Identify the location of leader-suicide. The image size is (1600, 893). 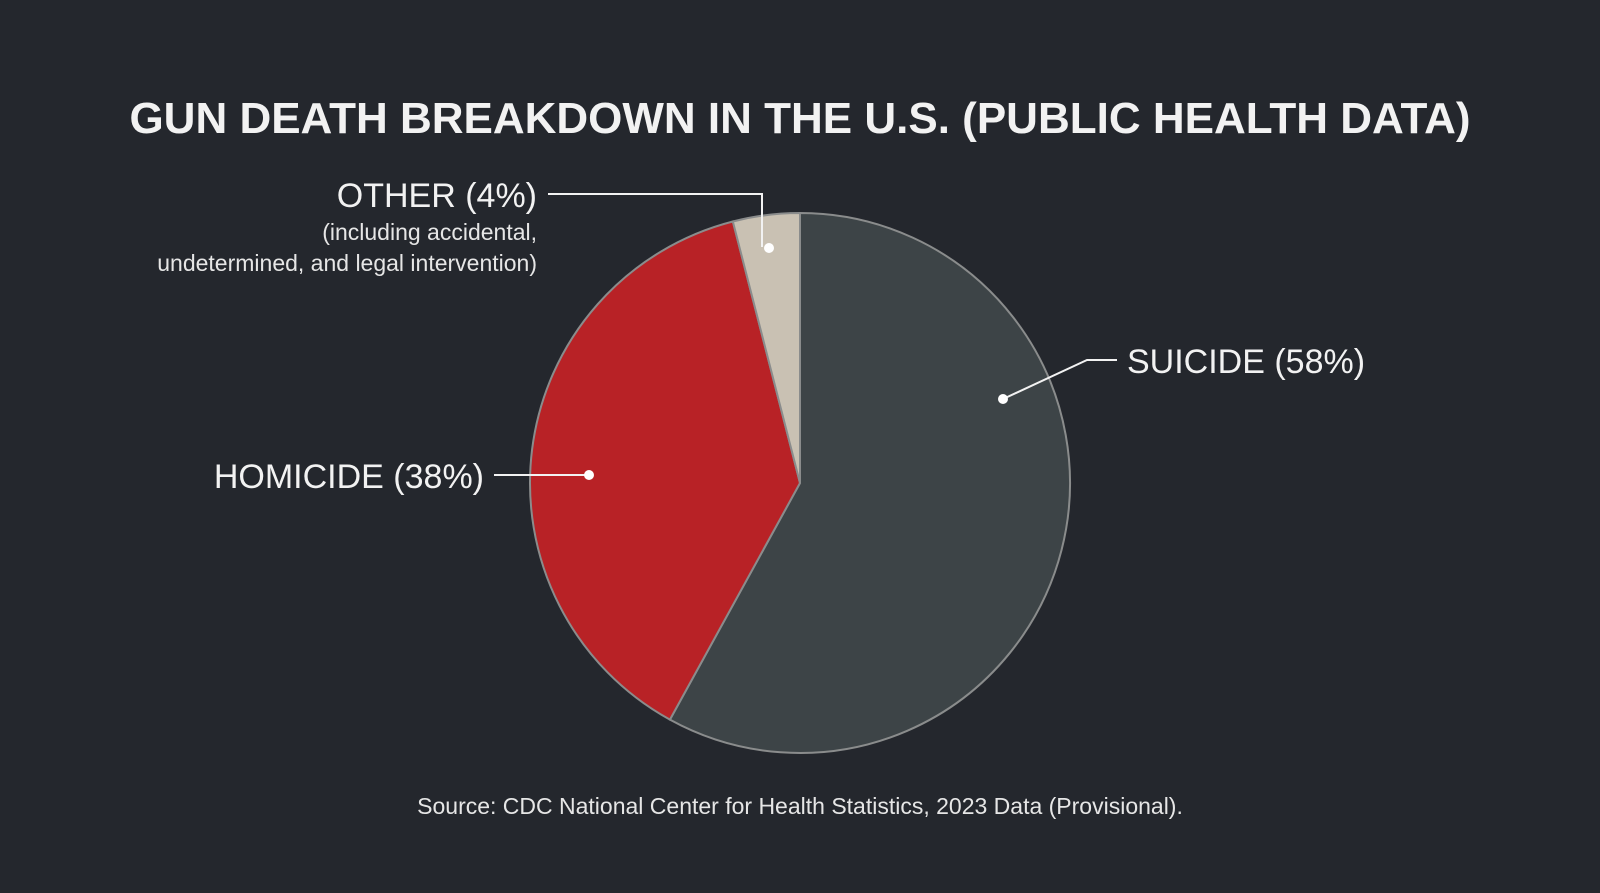
(1059, 379).